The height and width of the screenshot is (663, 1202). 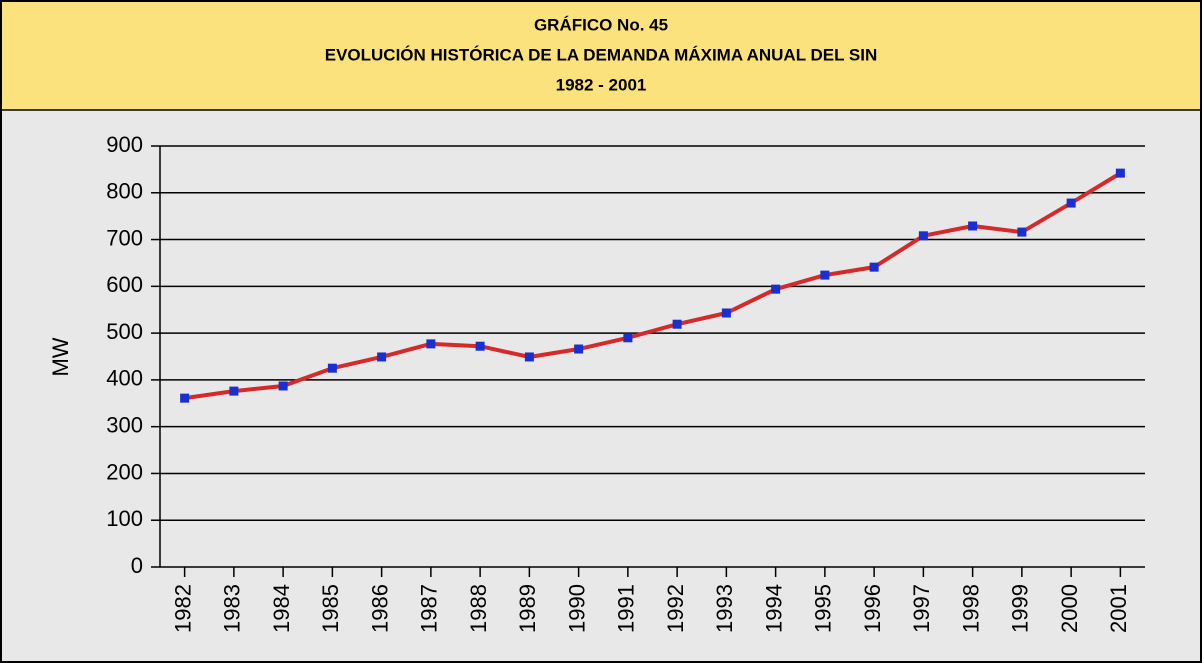 What do you see at coordinates (124, 191) in the screenshot?
I see `y-tick-label: 800` at bounding box center [124, 191].